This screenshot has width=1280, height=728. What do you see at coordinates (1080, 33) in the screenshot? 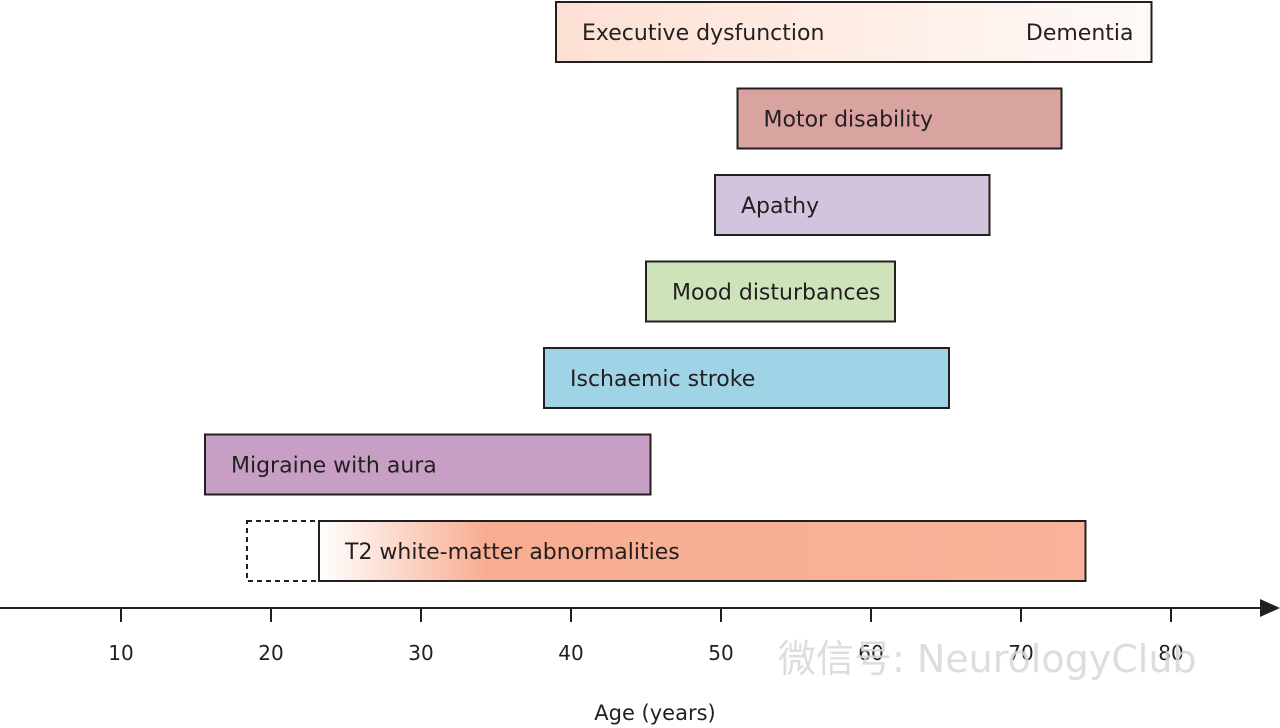
I see `bar-end-label-dementia: Dementia` at bounding box center [1080, 33].